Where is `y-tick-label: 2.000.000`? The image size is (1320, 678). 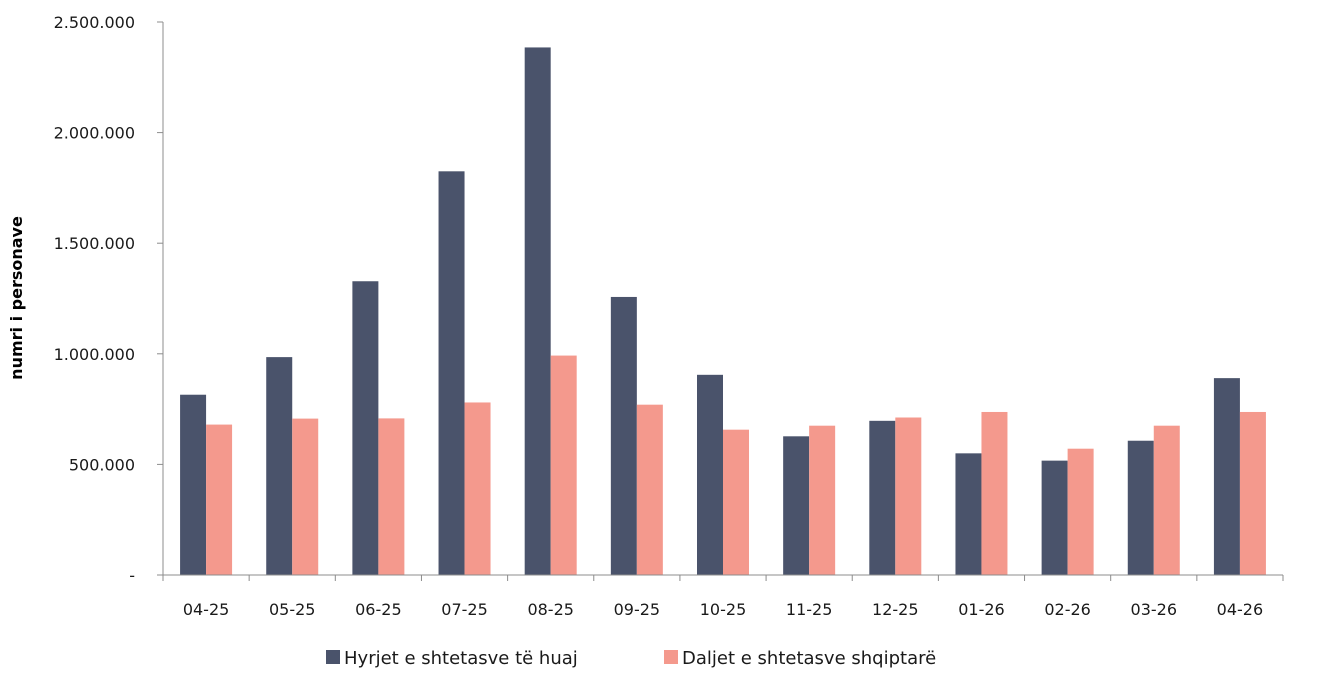
y-tick-label: 2.000.000 is located at coordinates (94, 133).